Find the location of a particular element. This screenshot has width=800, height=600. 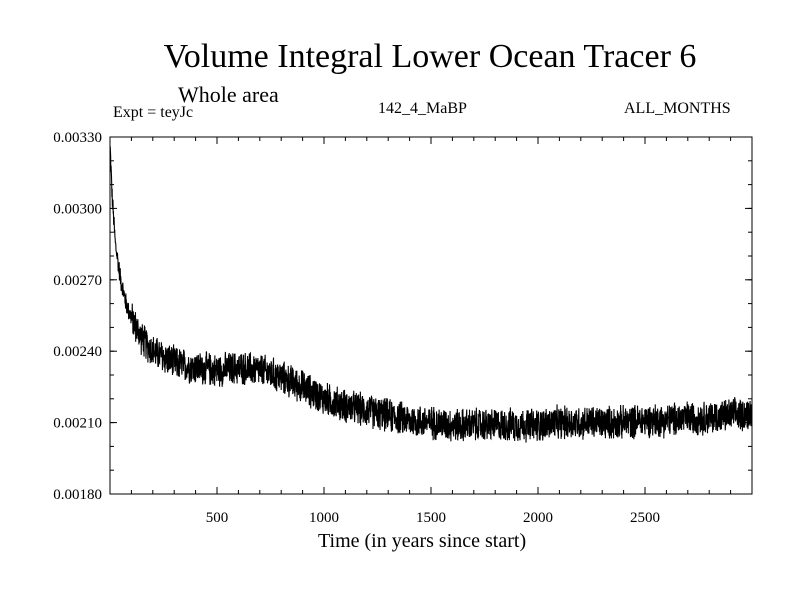

period-label: 142_4_MaBP is located at coordinates (422, 108).